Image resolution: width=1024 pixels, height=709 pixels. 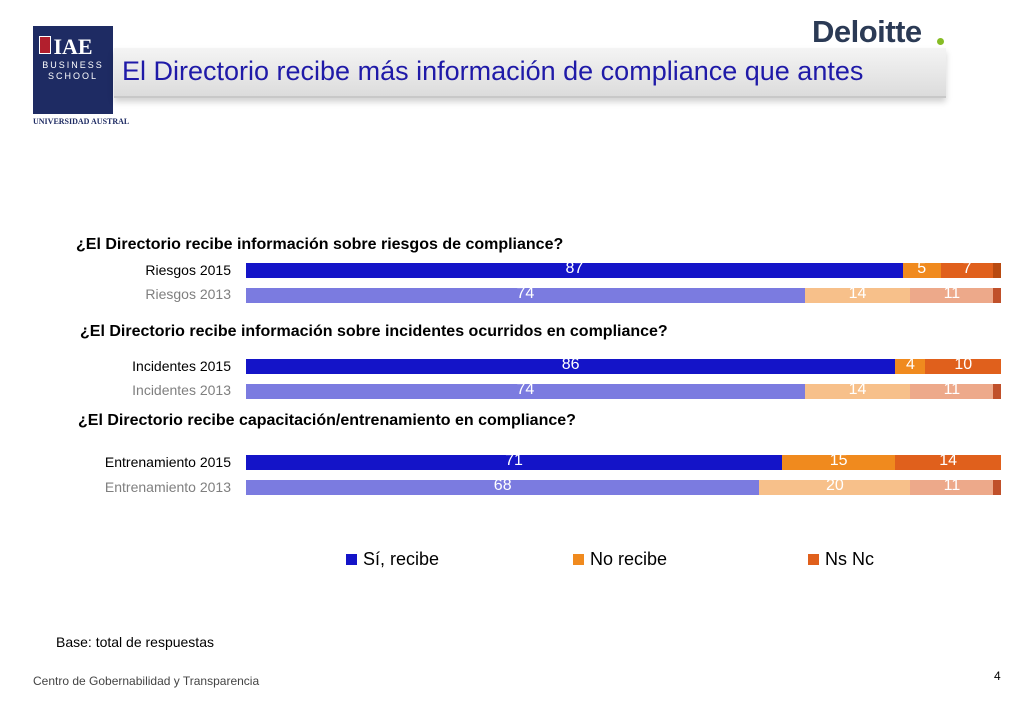 I want to click on bar-segment-si: 68, so click(x=503, y=486).